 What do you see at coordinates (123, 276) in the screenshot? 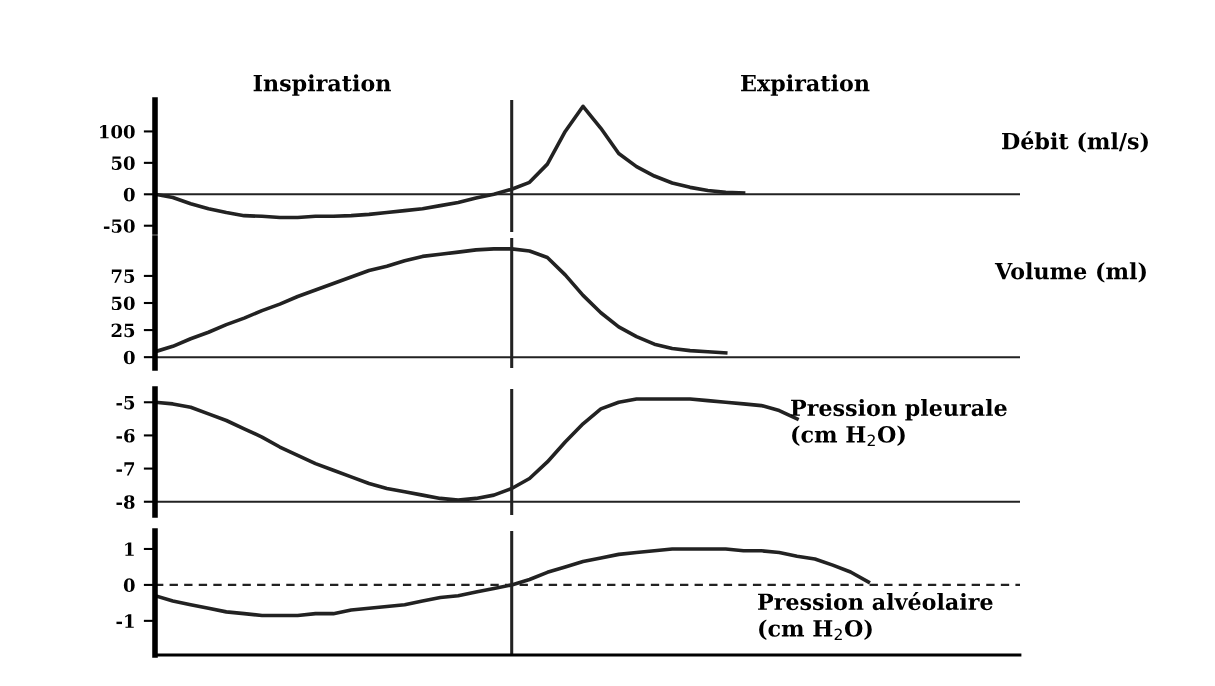
I see `y-tick-label: 75` at bounding box center [123, 276].